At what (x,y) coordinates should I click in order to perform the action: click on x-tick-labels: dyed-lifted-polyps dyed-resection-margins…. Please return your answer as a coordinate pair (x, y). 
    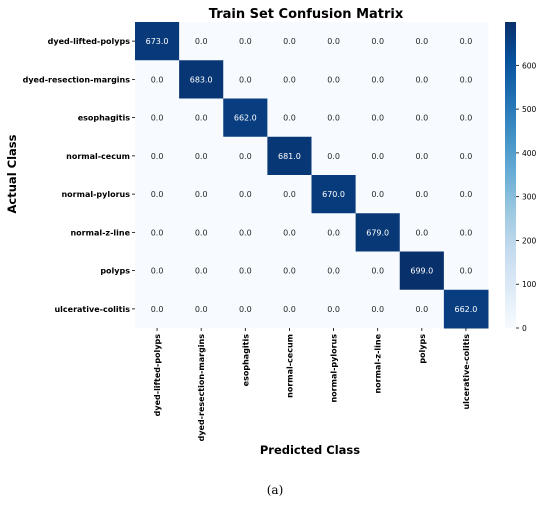
    Looking at the image, I should click on (312, 384).